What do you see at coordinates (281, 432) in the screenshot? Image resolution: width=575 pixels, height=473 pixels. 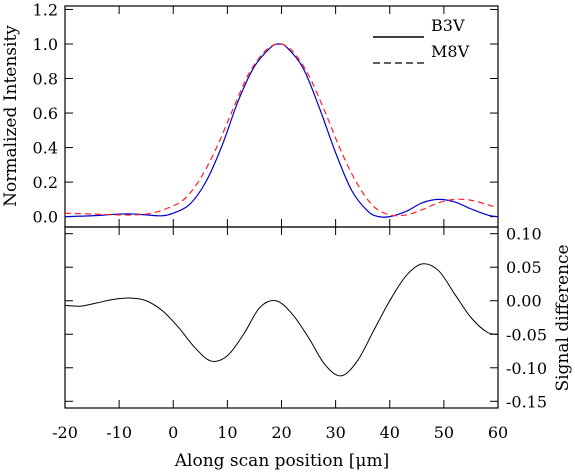 I see `x-tick-label: 20` at bounding box center [281, 432].